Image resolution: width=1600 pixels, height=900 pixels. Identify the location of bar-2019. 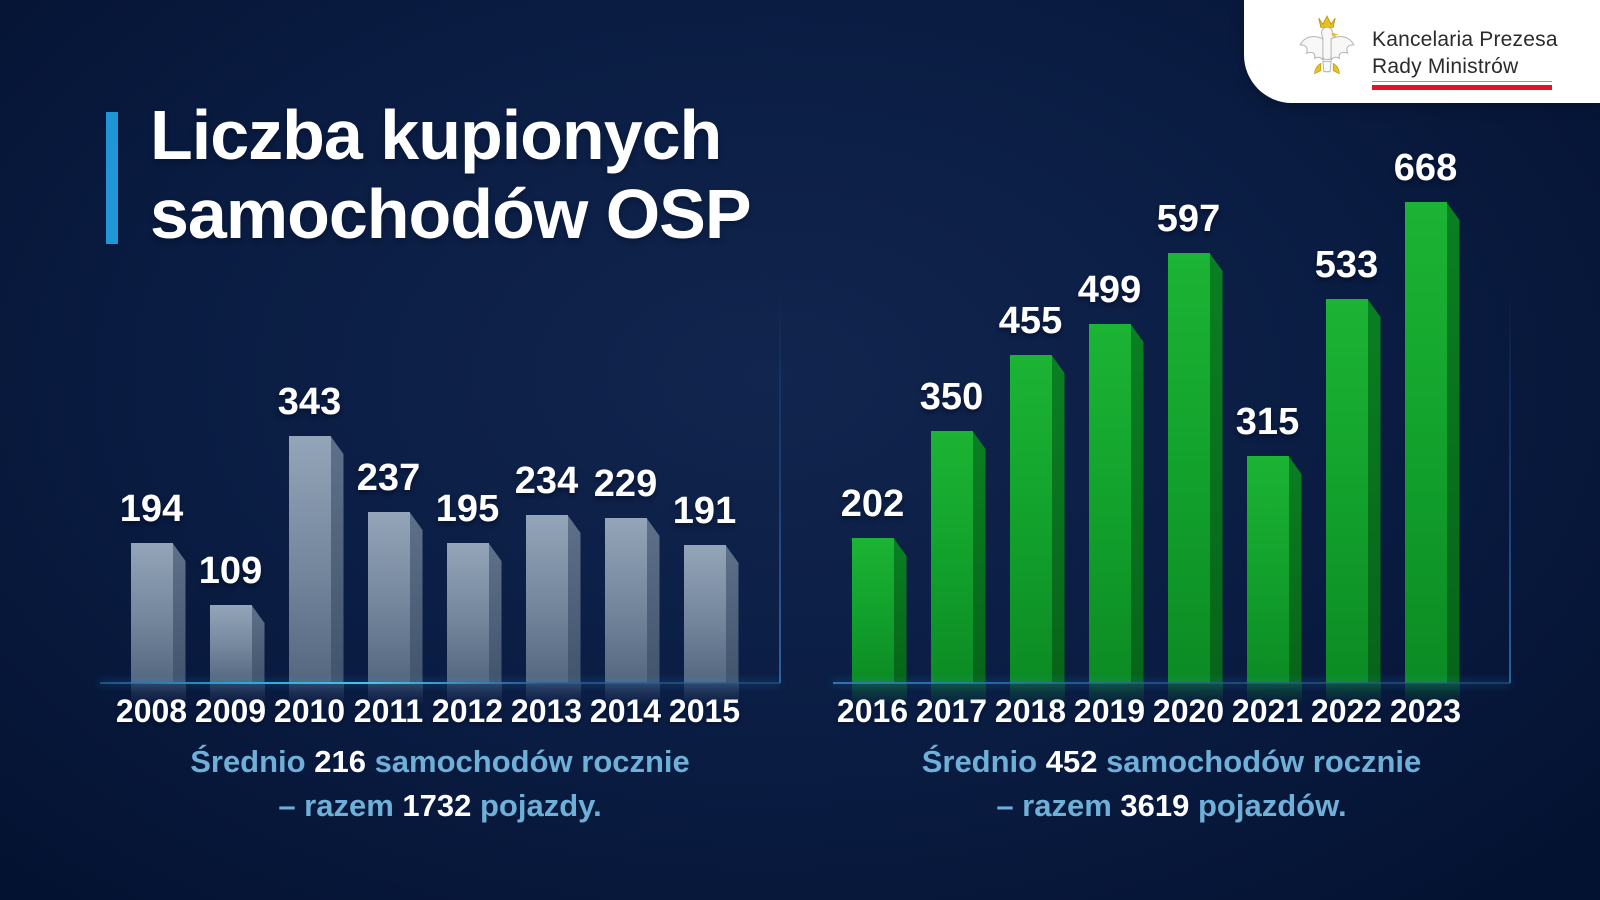
(1116, 503).